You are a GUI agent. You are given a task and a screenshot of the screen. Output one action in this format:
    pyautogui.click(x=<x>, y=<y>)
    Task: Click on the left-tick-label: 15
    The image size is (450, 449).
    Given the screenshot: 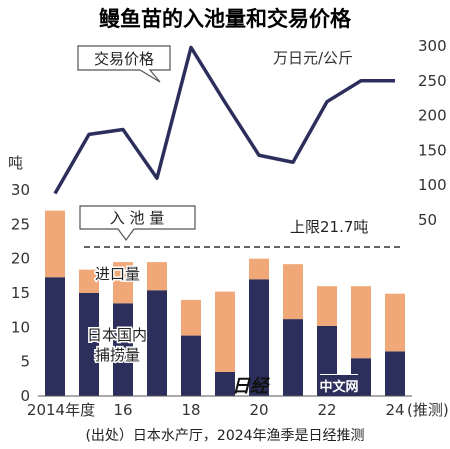 What is the action you would take?
    pyautogui.click(x=20, y=293)
    